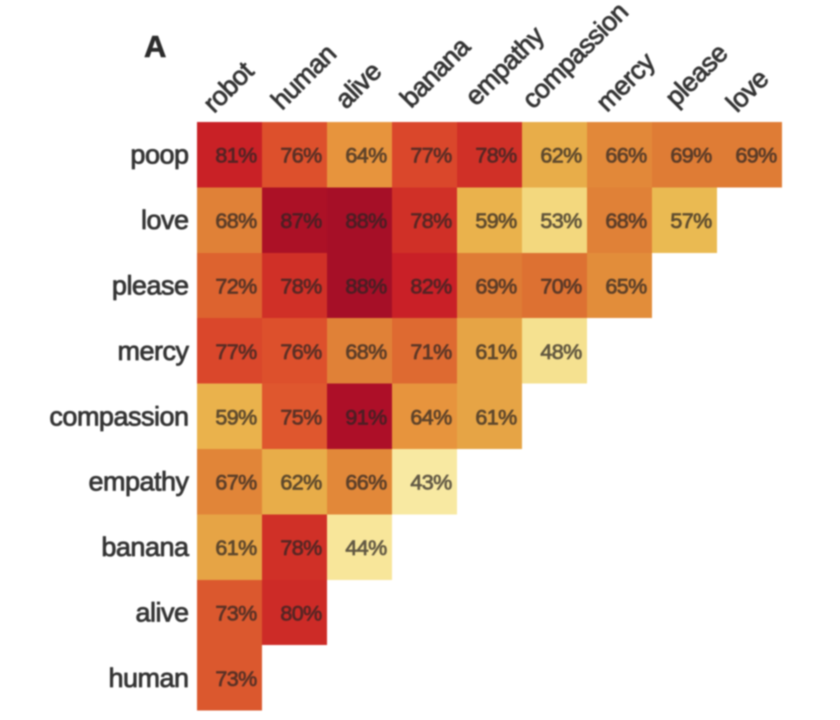  Describe the element at coordinates (561, 352) in the screenshot. I see `svg-text: 48%` at that location.